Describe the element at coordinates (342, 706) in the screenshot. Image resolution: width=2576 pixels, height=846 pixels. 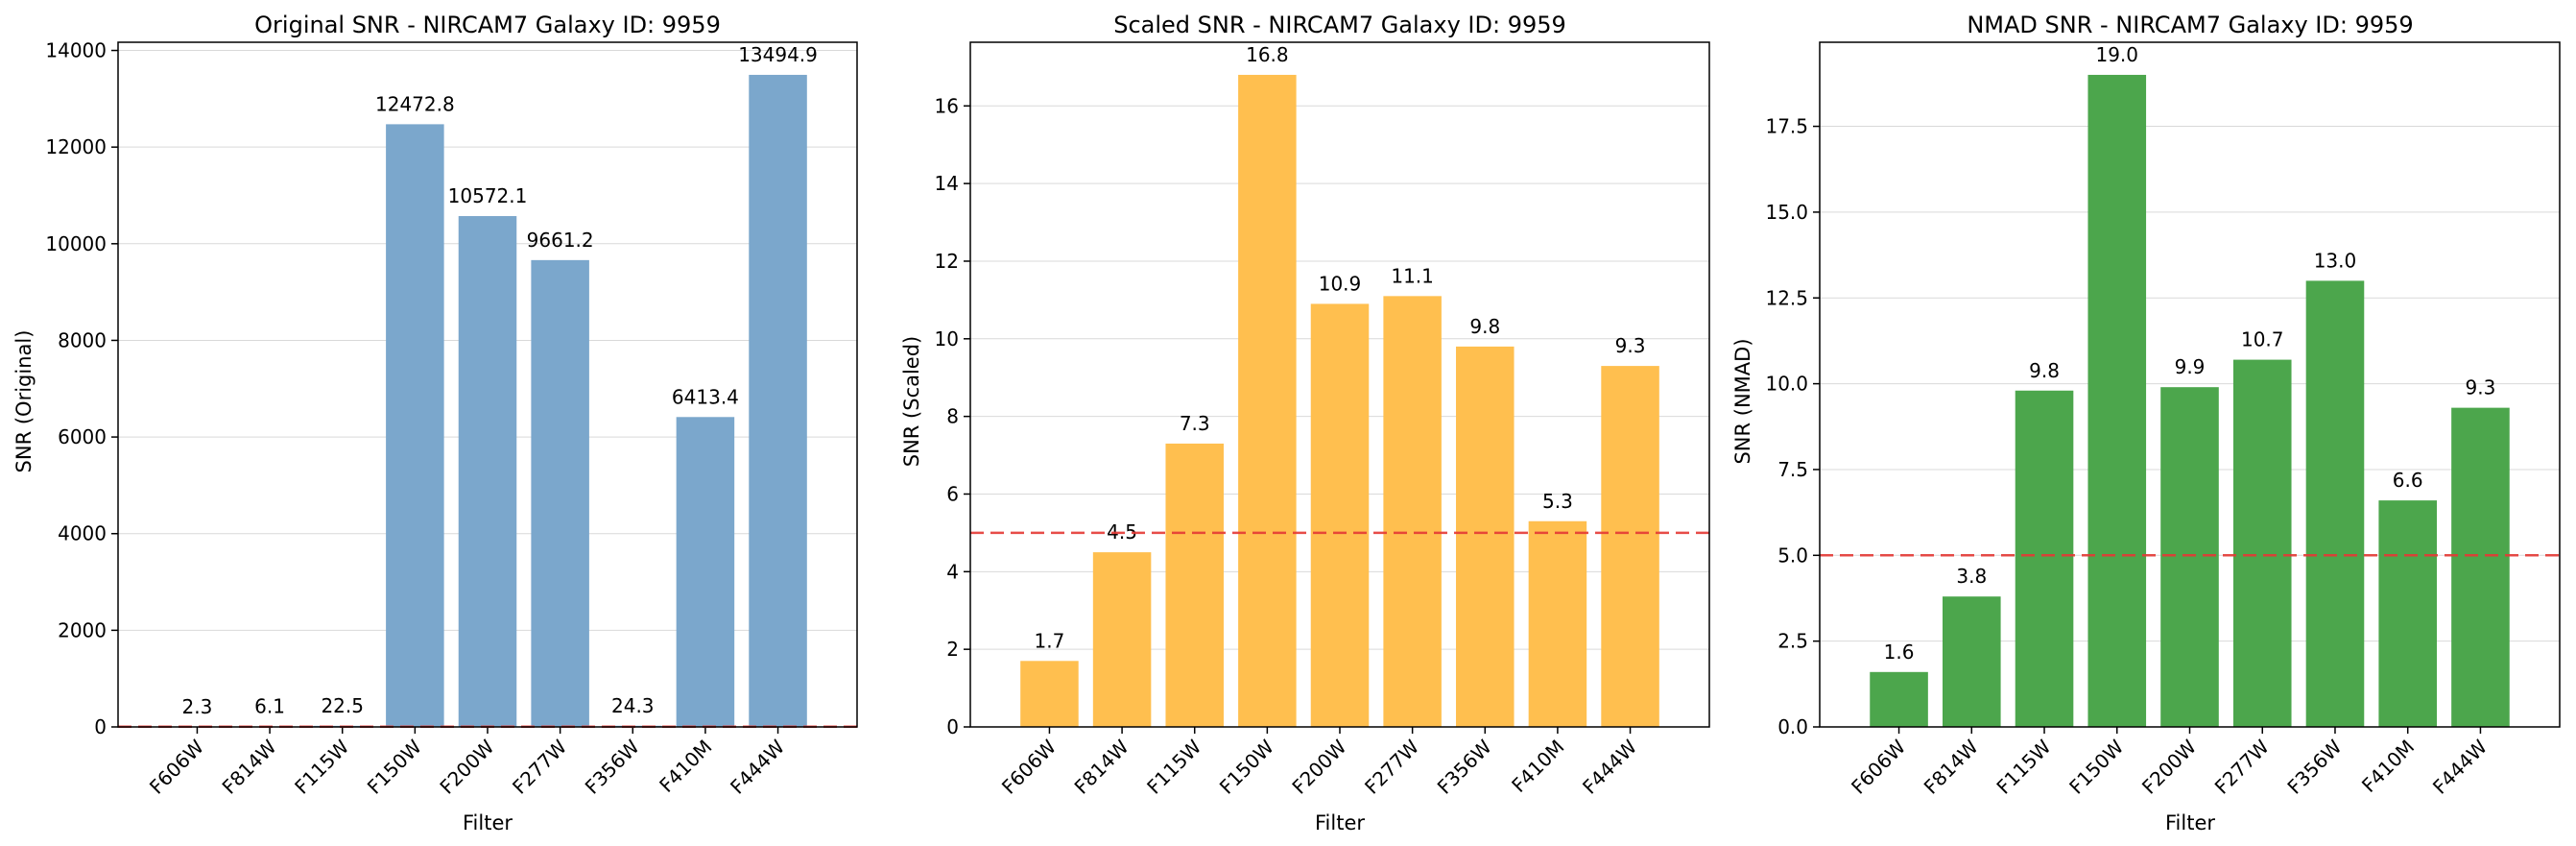
I see `data-label: 22.5` at that location.